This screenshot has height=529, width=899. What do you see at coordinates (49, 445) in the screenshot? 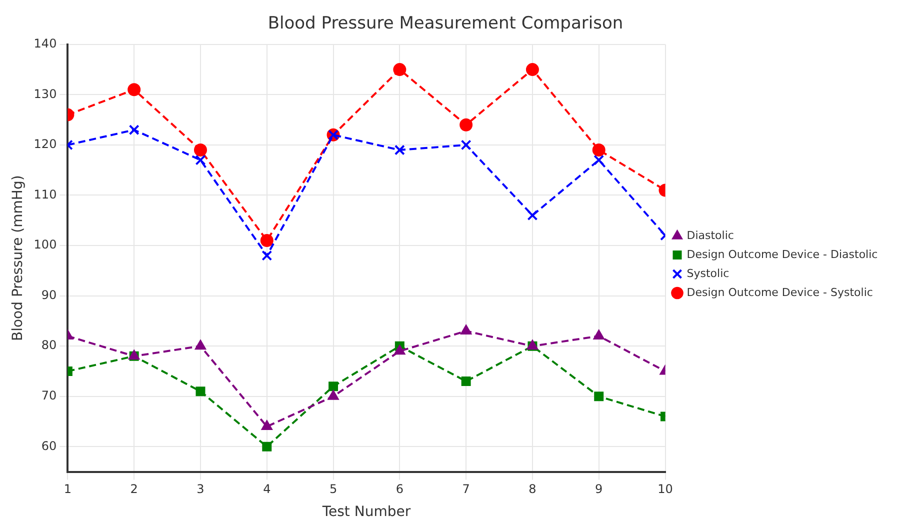
I see `y-tick-label: 60` at bounding box center [49, 445].